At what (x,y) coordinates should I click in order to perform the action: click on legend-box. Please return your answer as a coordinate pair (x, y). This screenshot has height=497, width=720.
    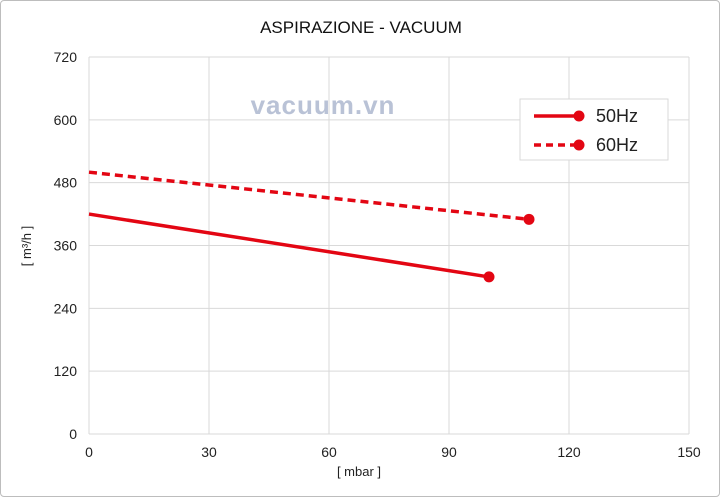
    Looking at the image, I should click on (594, 129).